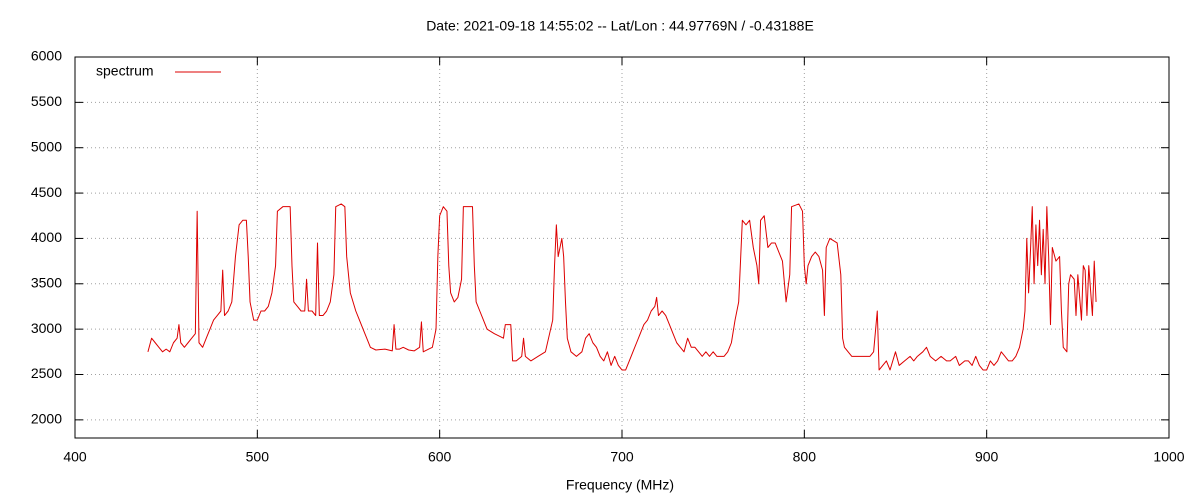  Describe the element at coordinates (620, 485) in the screenshot. I see `x-axis-label: Frequency (MHz)` at that location.